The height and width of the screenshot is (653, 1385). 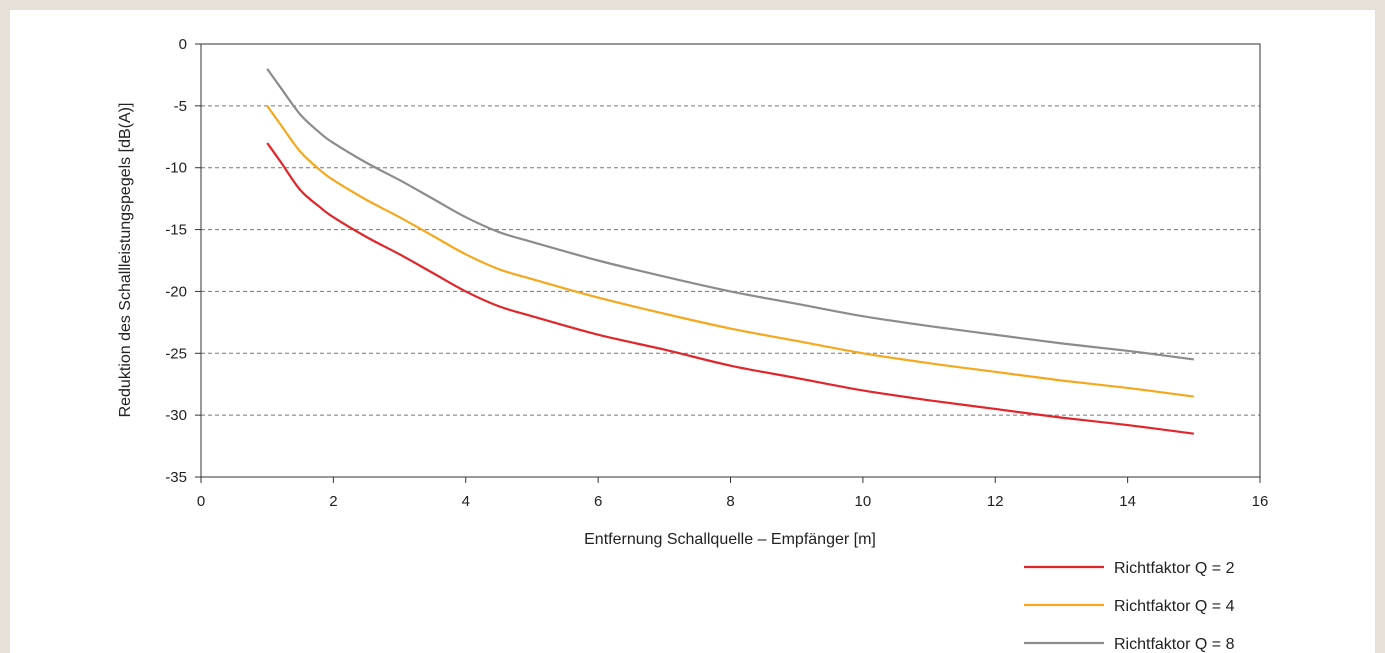 I want to click on x-tick-label: 10, so click(x=863, y=501).